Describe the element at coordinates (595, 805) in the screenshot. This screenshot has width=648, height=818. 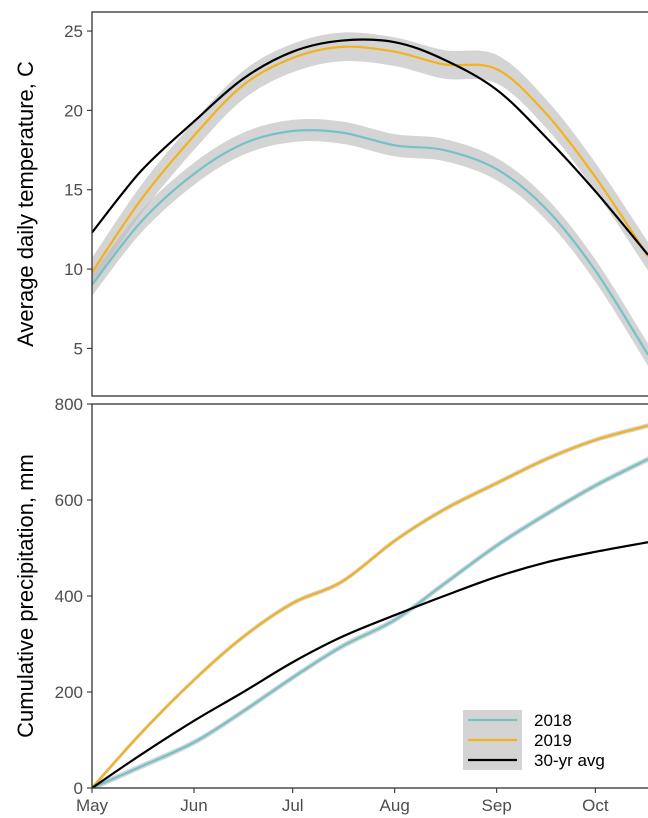
I see `x-tick-label: Oct` at that location.